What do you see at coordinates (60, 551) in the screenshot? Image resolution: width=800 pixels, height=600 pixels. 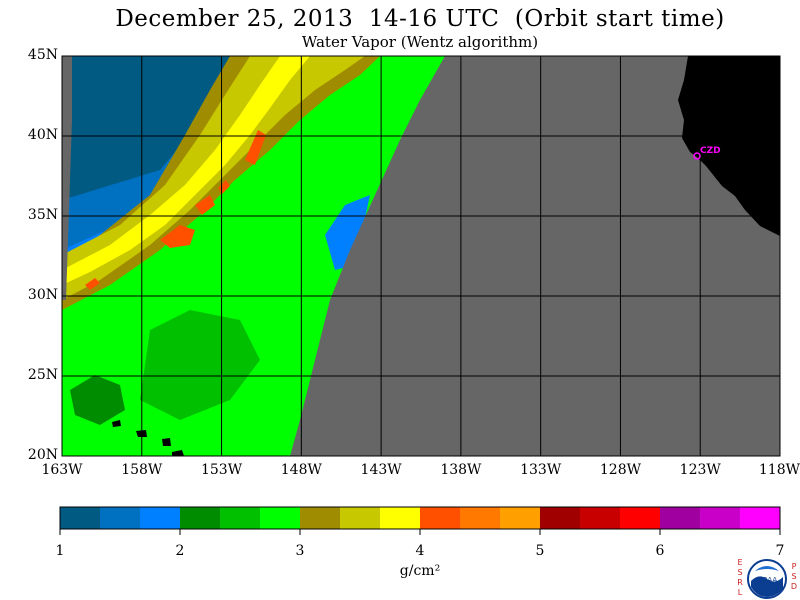 I see `colorbar-tick-label: 1` at bounding box center [60, 551].